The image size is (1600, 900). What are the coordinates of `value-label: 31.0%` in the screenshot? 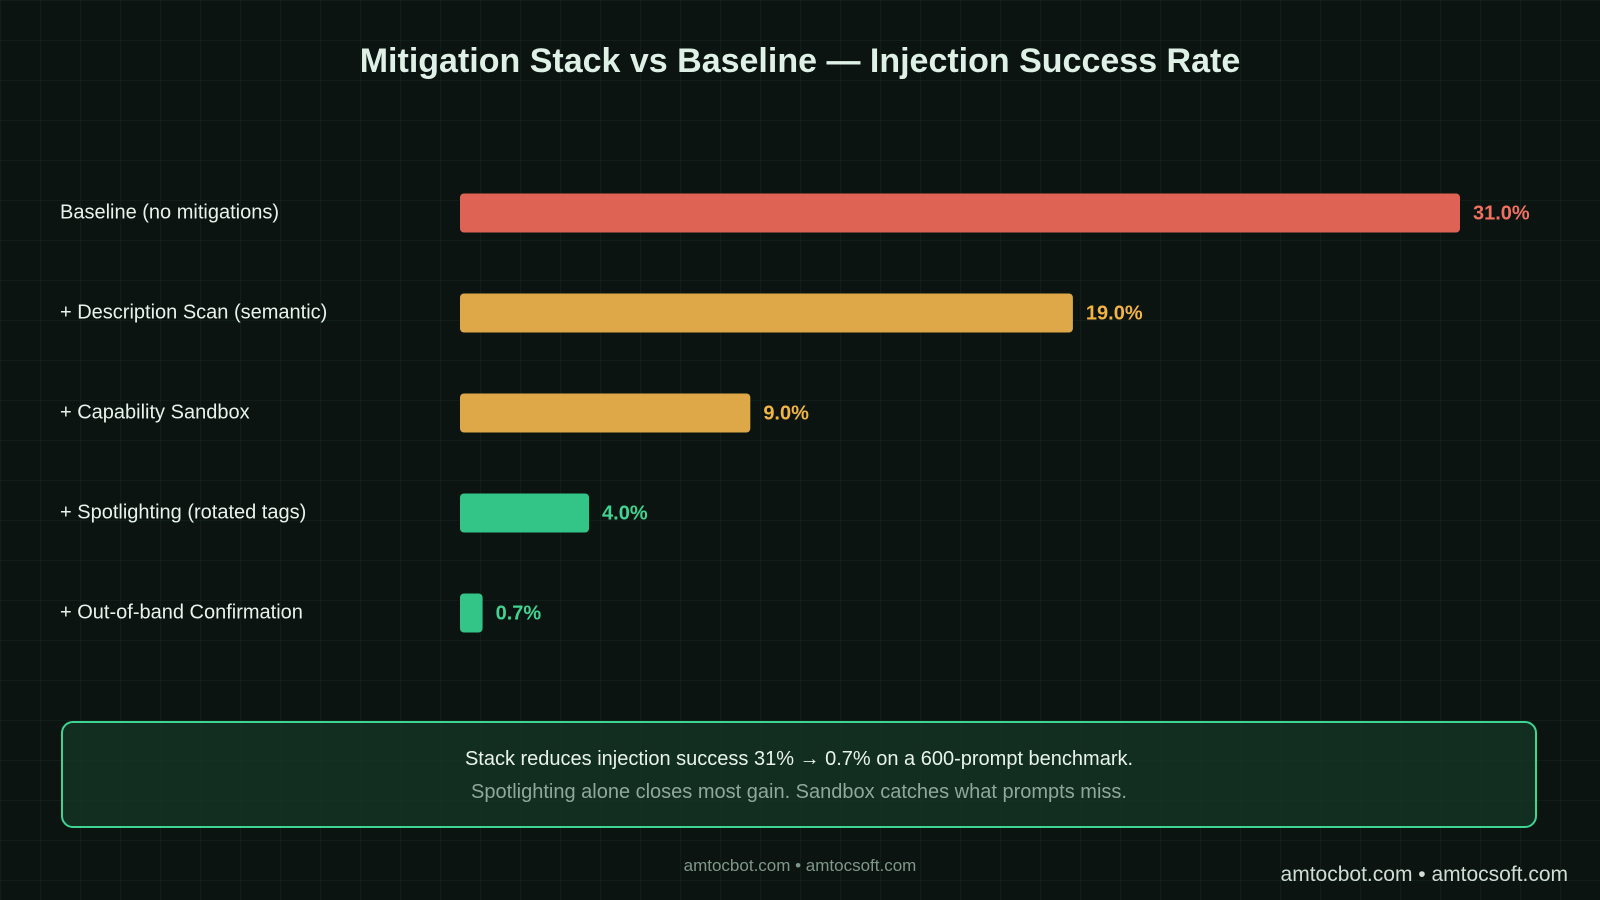 It's located at (1501, 213).